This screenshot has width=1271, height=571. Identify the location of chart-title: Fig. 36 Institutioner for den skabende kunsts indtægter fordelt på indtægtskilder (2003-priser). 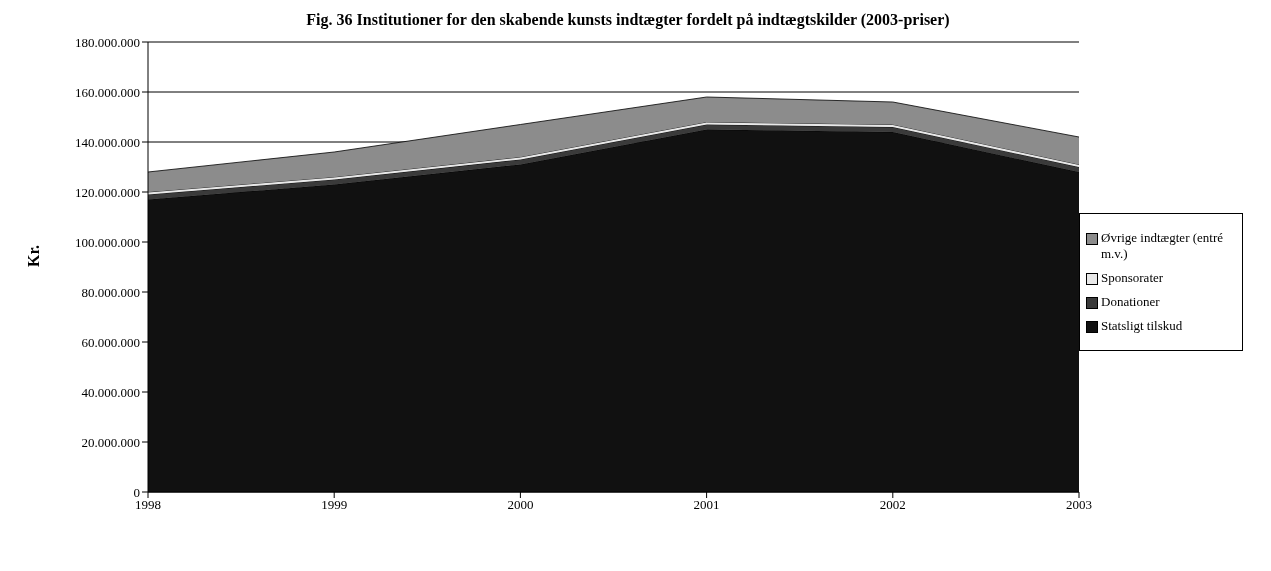
(628, 20).